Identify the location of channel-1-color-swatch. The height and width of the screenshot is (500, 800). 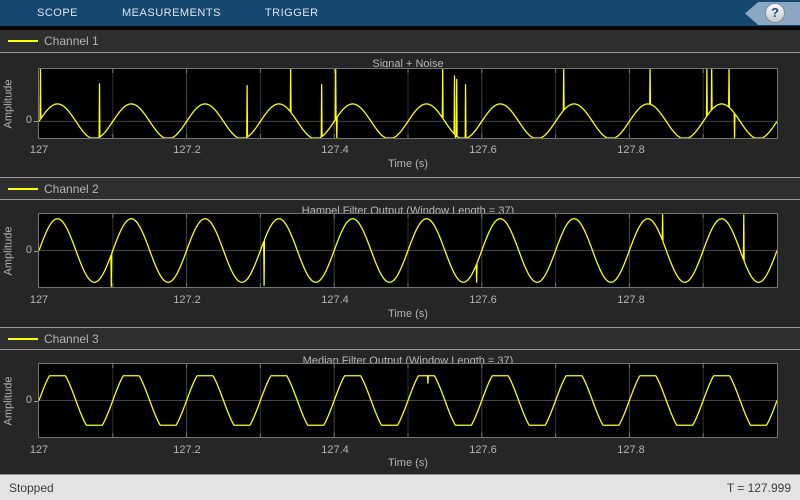
(23, 41).